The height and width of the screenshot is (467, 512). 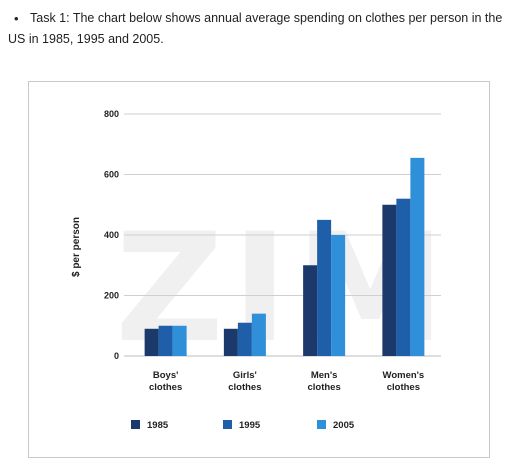 I want to click on x-tick-label: Girls' clothes, so click(x=244, y=381).